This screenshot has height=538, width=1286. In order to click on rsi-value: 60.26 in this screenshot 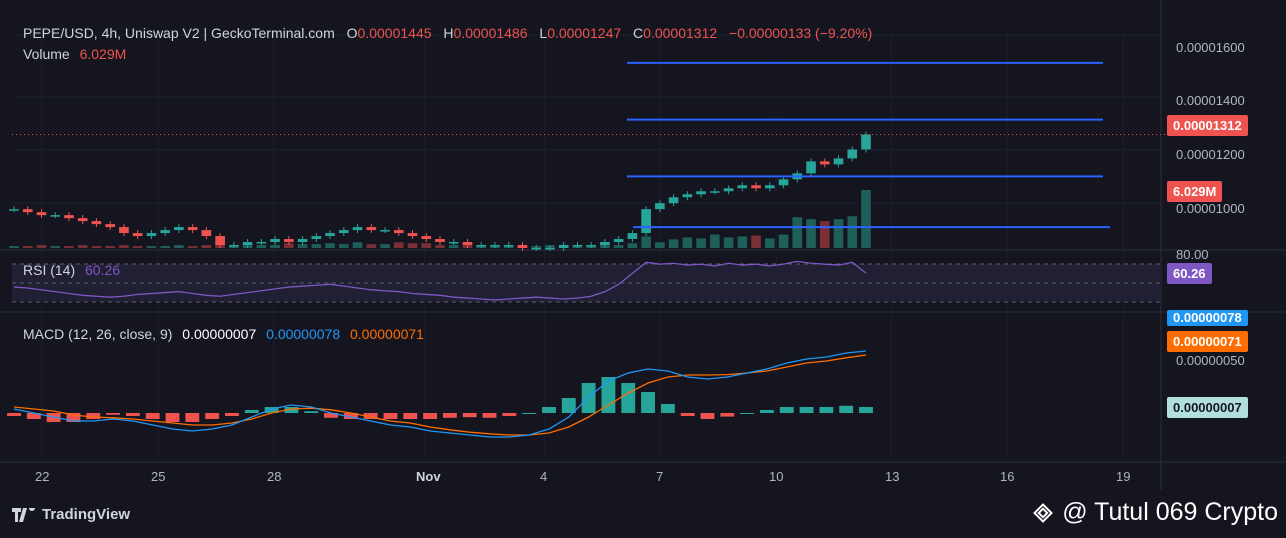, I will do `click(103, 270)`.